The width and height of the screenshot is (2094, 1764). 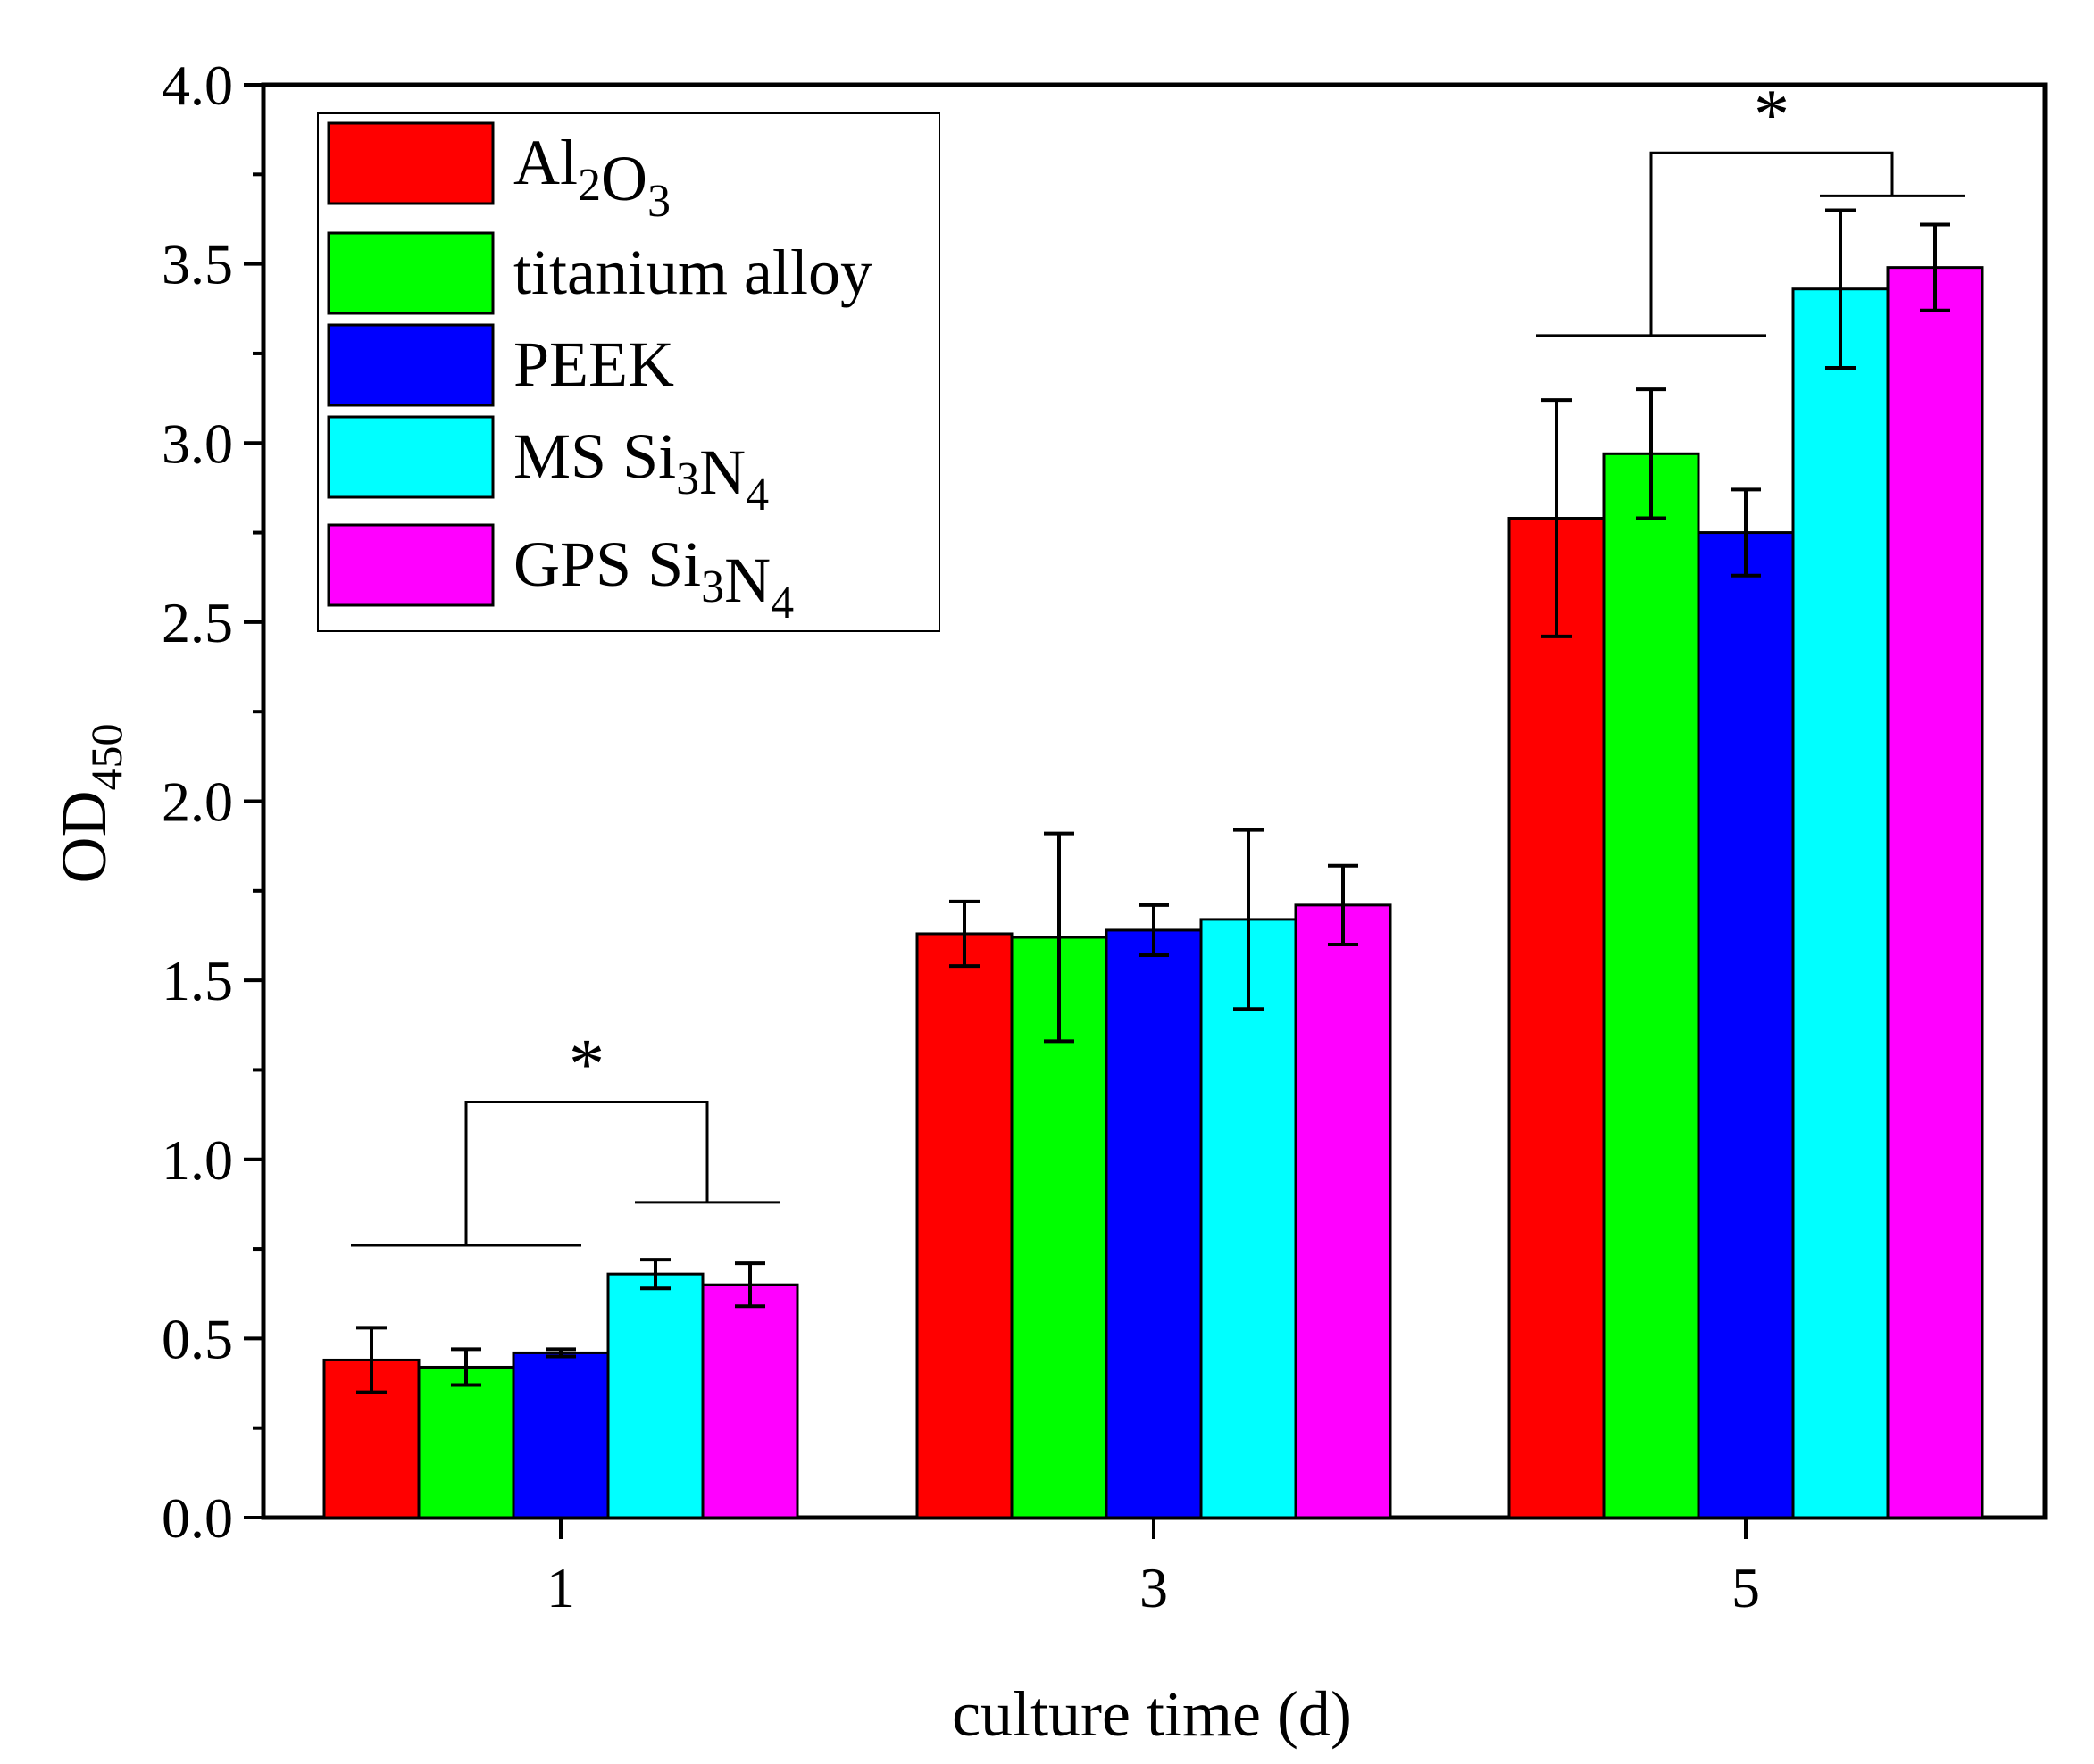 I want to click on significance-bracket-day-1: *, so click(x=565, y=1136).